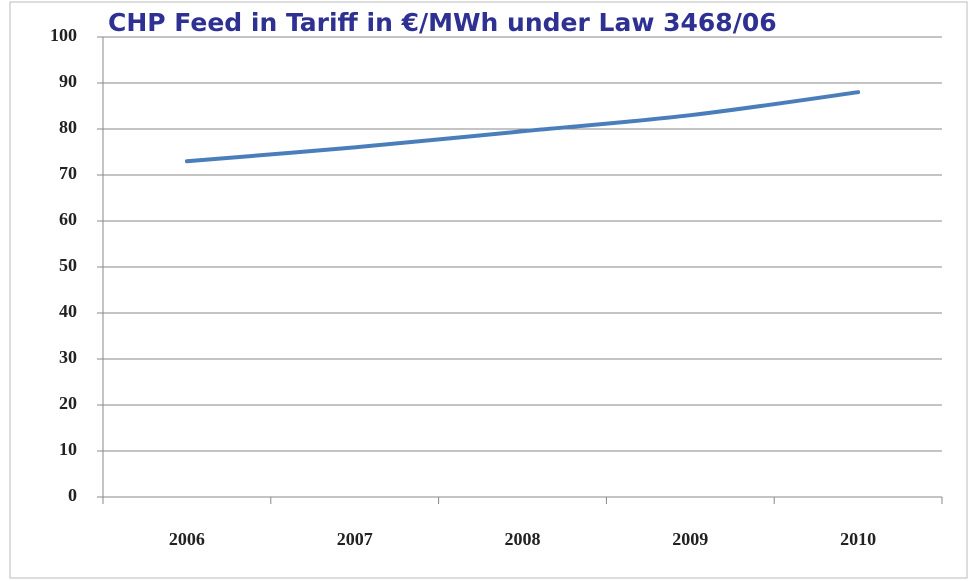 Image resolution: width=970 pixels, height=581 pixels. I want to click on y-tick-label: 80, so click(68, 127).